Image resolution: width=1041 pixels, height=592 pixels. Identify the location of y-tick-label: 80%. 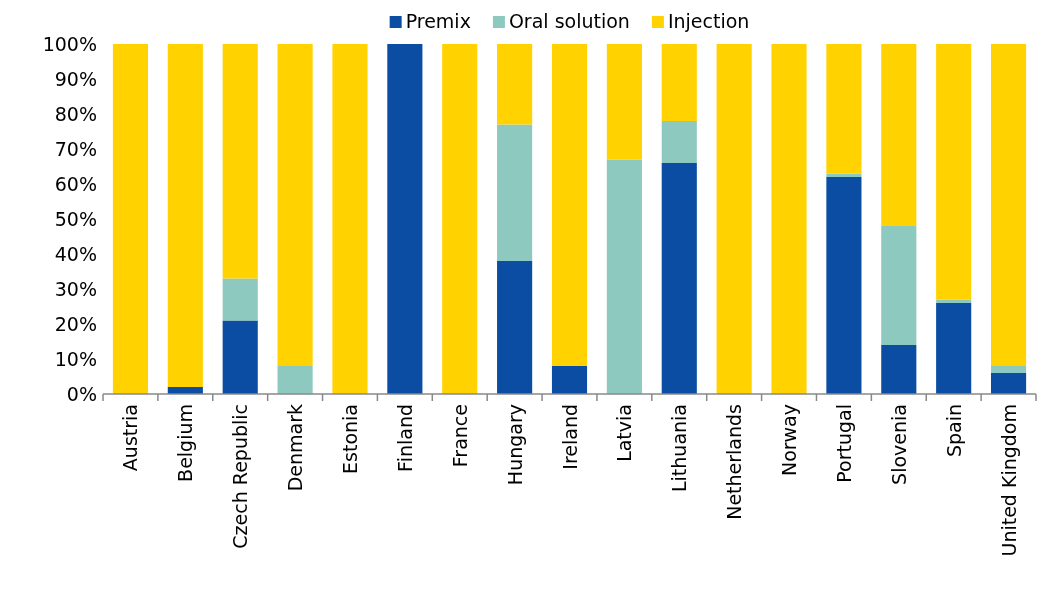
(75, 113).